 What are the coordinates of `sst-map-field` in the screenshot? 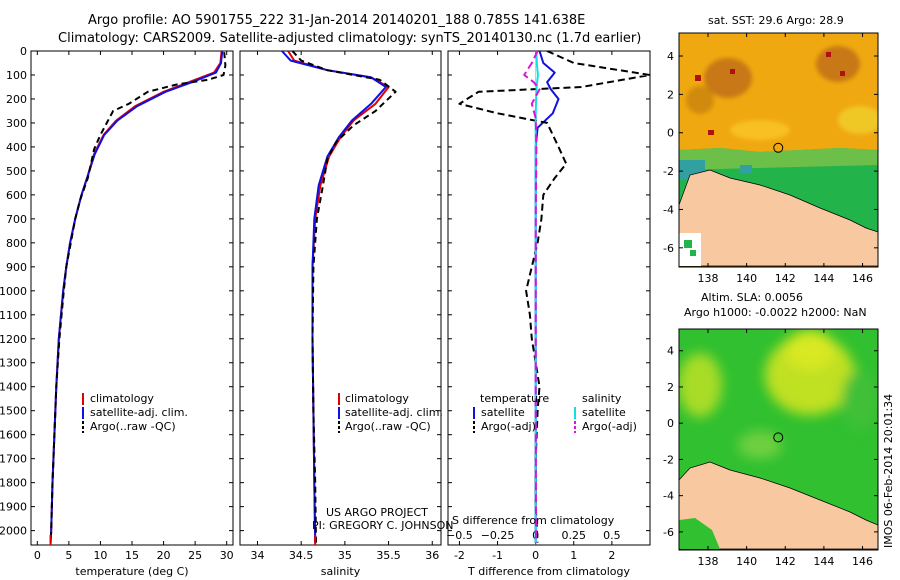 It's located at (778, 150).